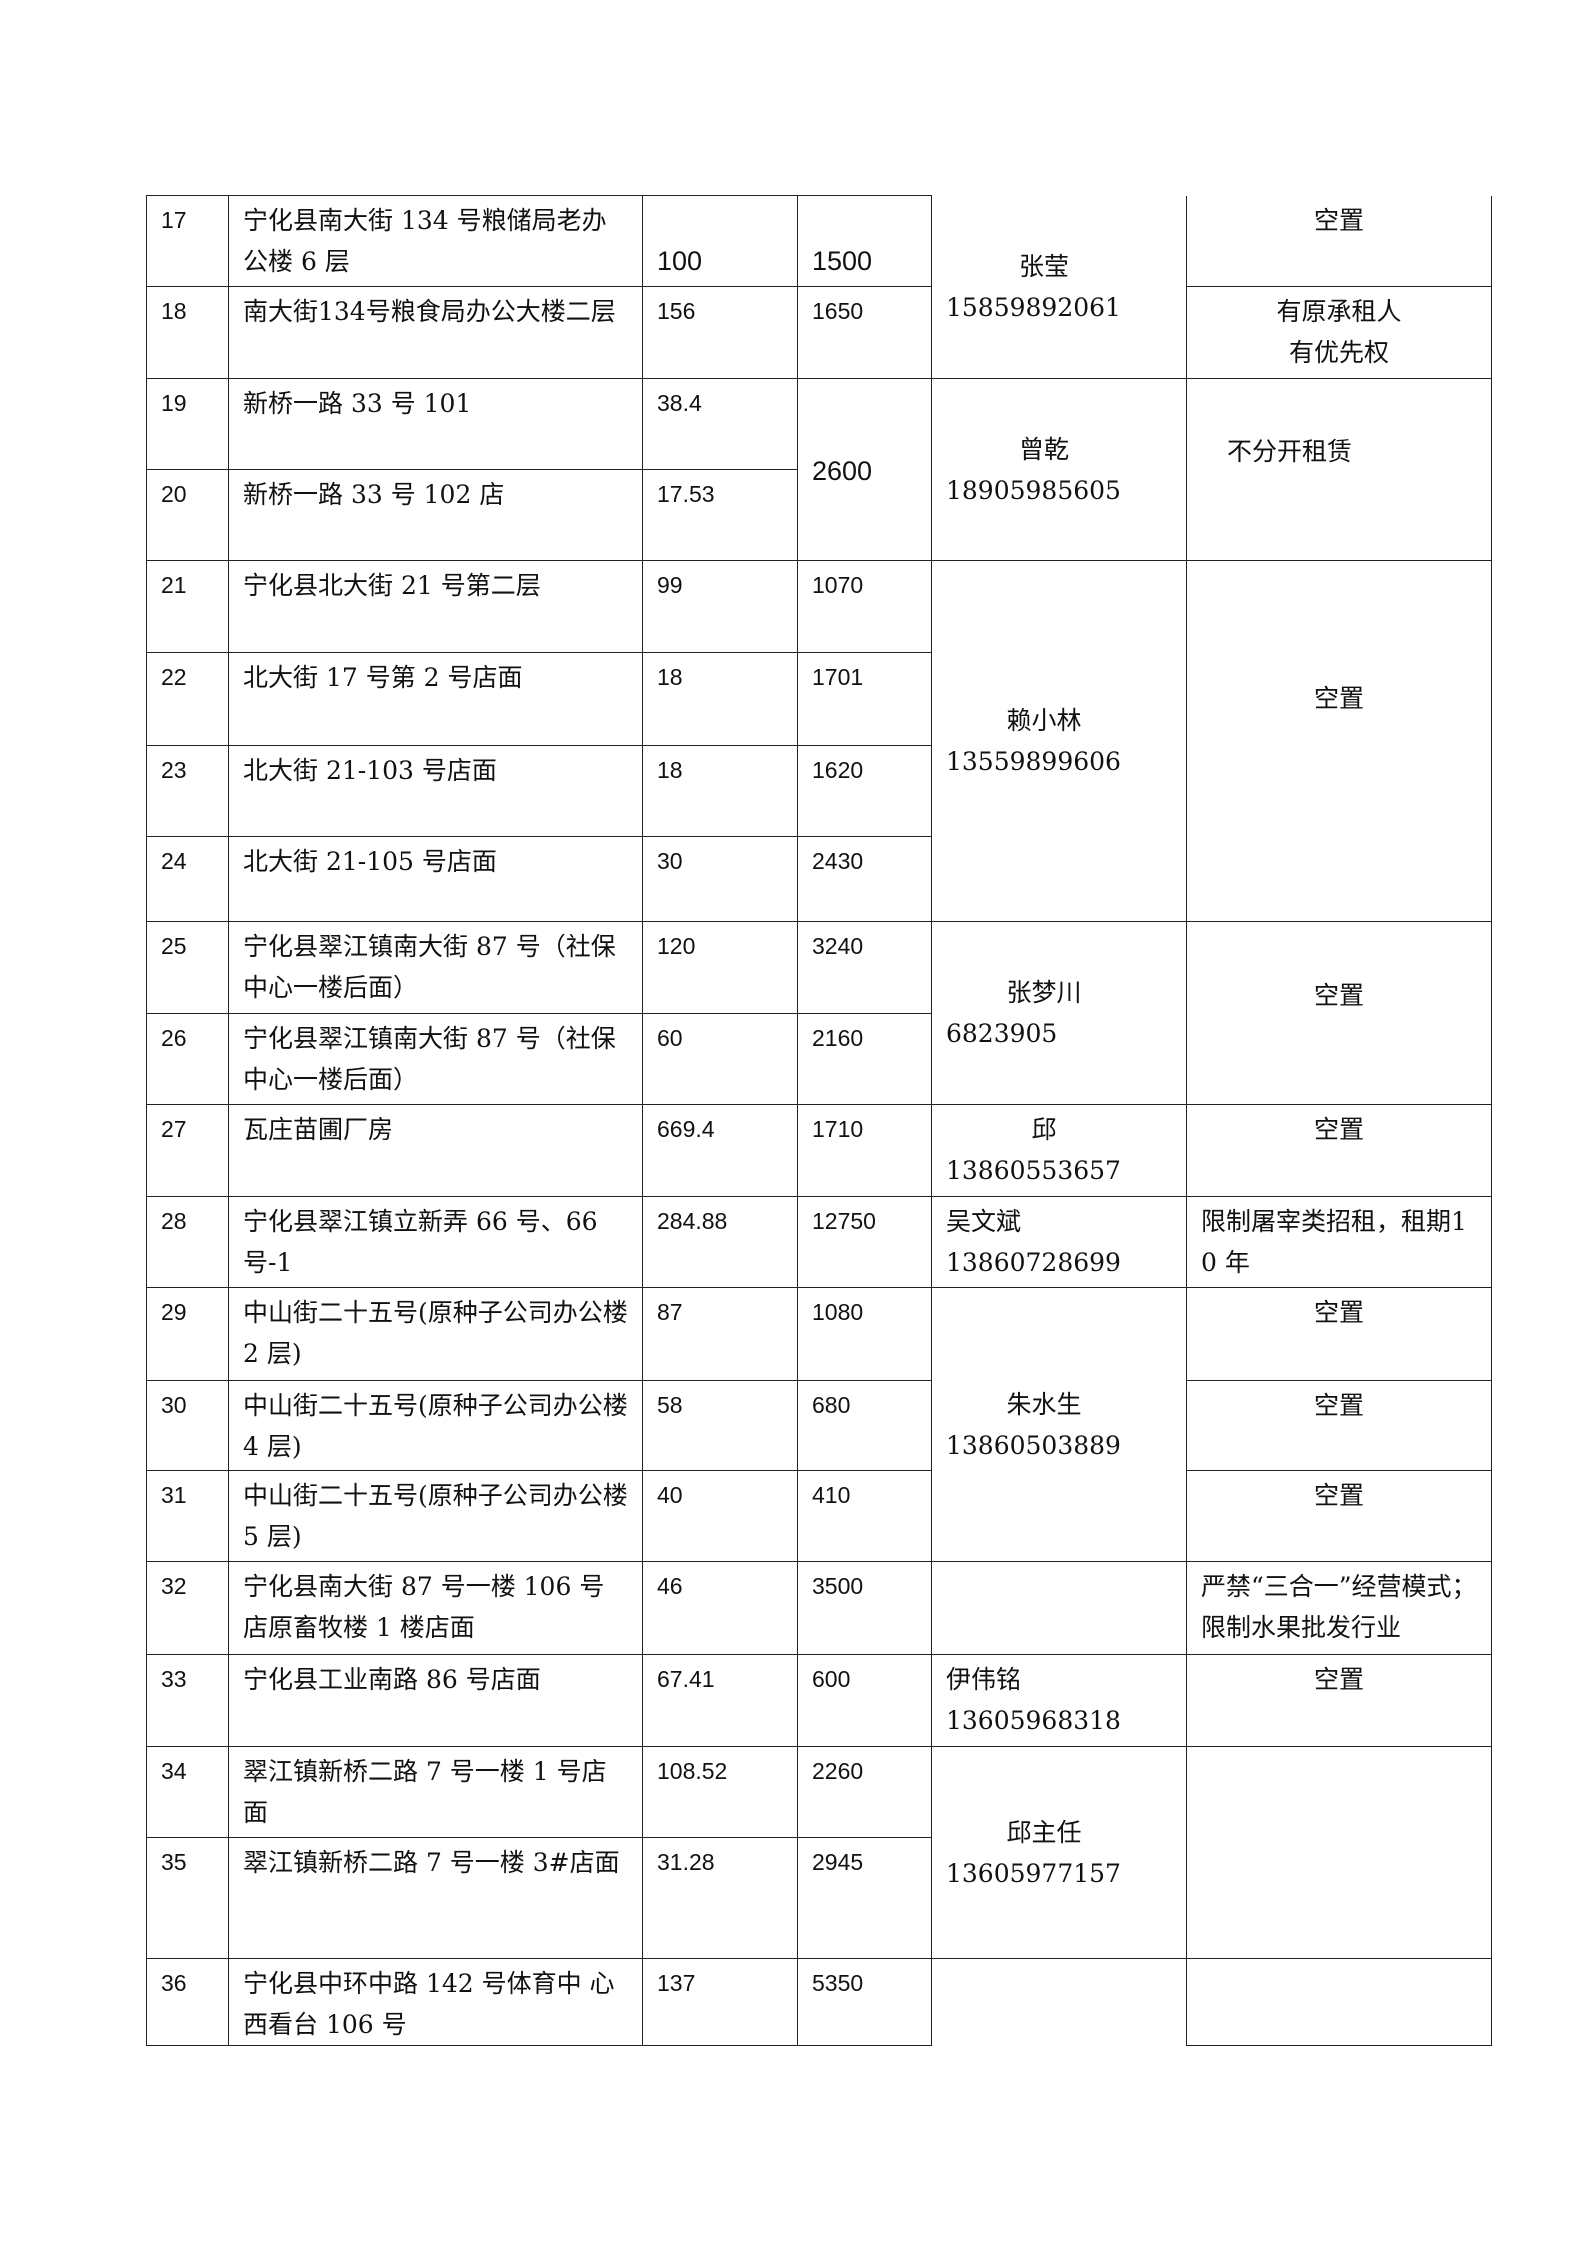 This screenshot has width=1587, height=2245. What do you see at coordinates (435, 1516) in the screenshot?
I see `address-cell: 中山街二十五号(原种子公司办公楼 5 层)` at bounding box center [435, 1516].